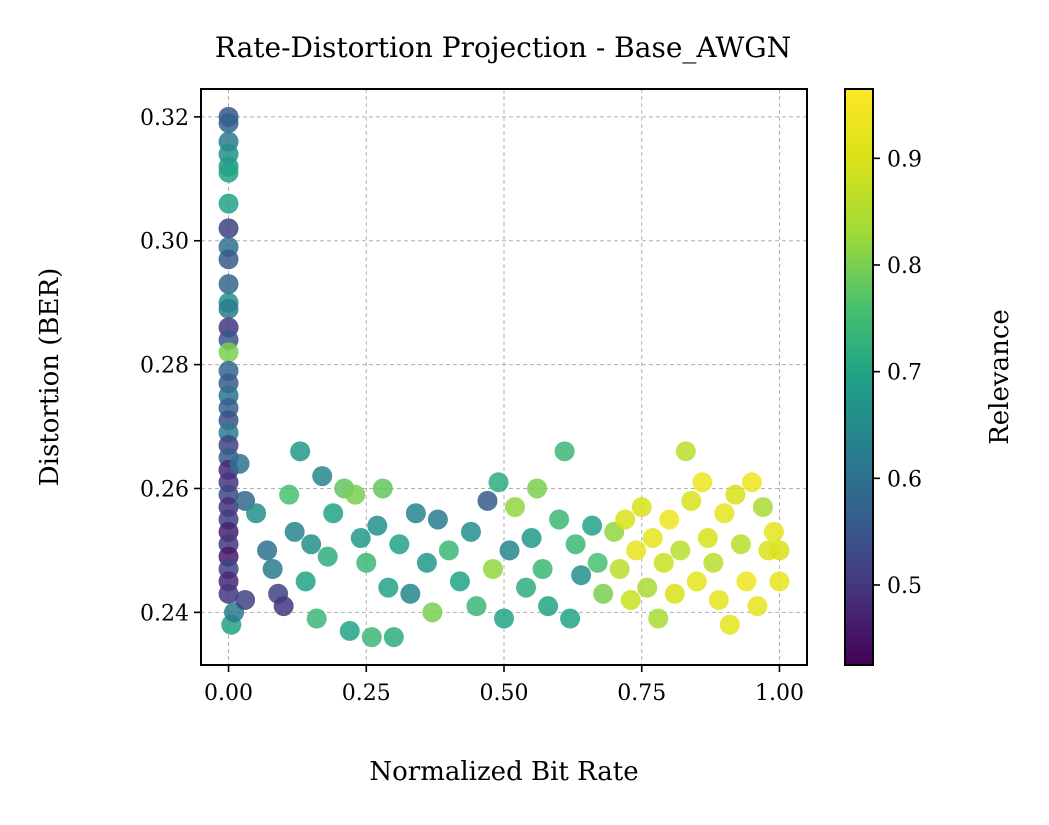 This screenshot has width=1049, height=825. What do you see at coordinates (228, 693) in the screenshot?
I see `x-tick-label: 0.00` at bounding box center [228, 693].